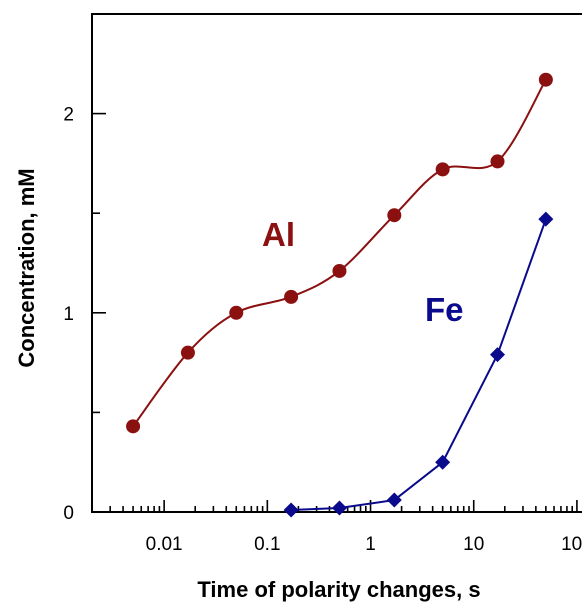  What do you see at coordinates (370, 544) in the screenshot?
I see `x-tick-label: 1` at bounding box center [370, 544].